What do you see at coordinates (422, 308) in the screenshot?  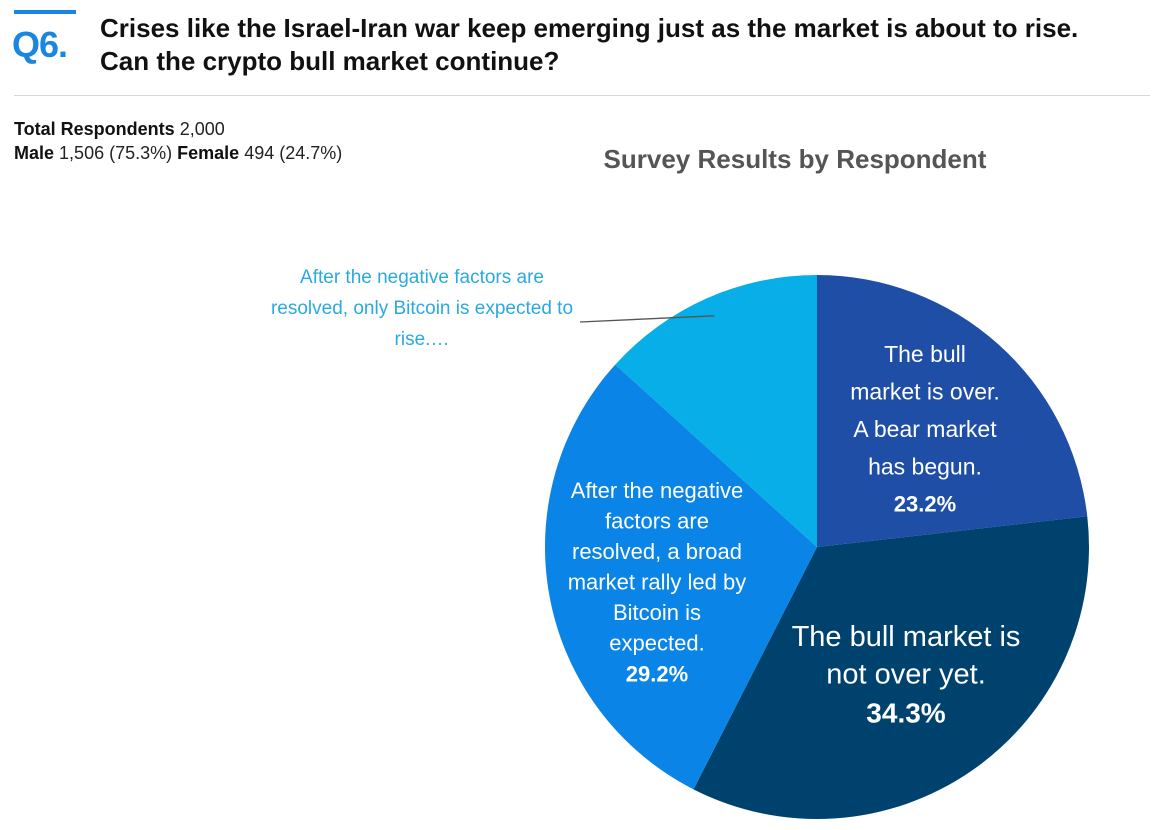 I see `callout-label-line-2: resolved, only Bitcoin is expected to` at bounding box center [422, 308].